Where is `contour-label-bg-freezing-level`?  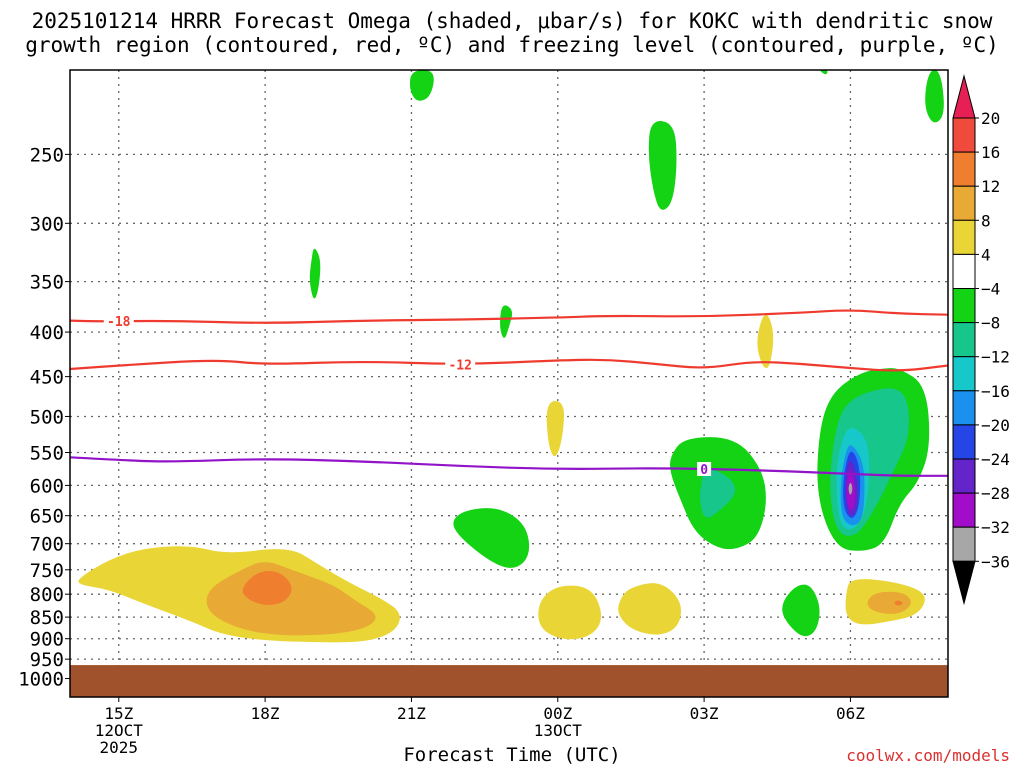 contour-label-bg-freezing-level is located at coordinates (704, 468).